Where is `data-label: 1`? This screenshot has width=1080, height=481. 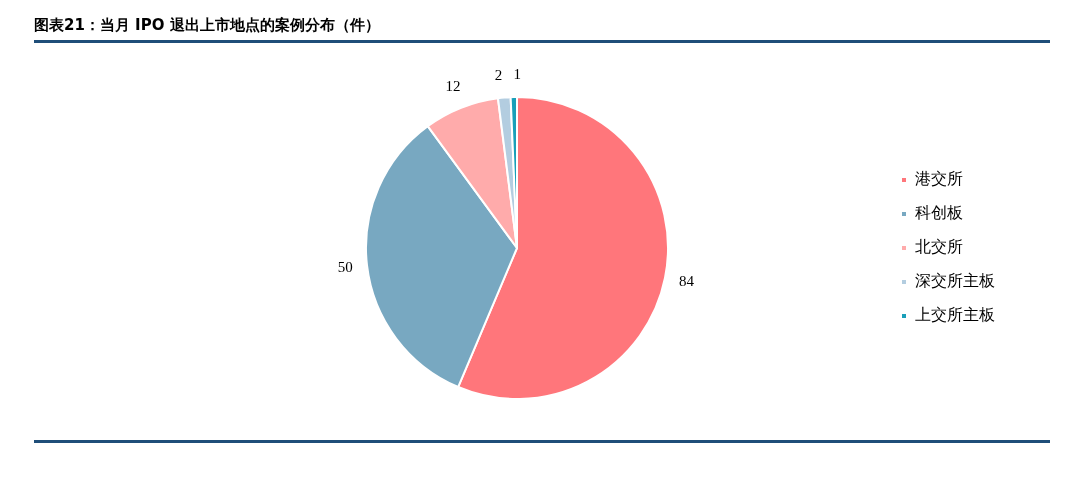 data-label: 1 is located at coordinates (517, 73).